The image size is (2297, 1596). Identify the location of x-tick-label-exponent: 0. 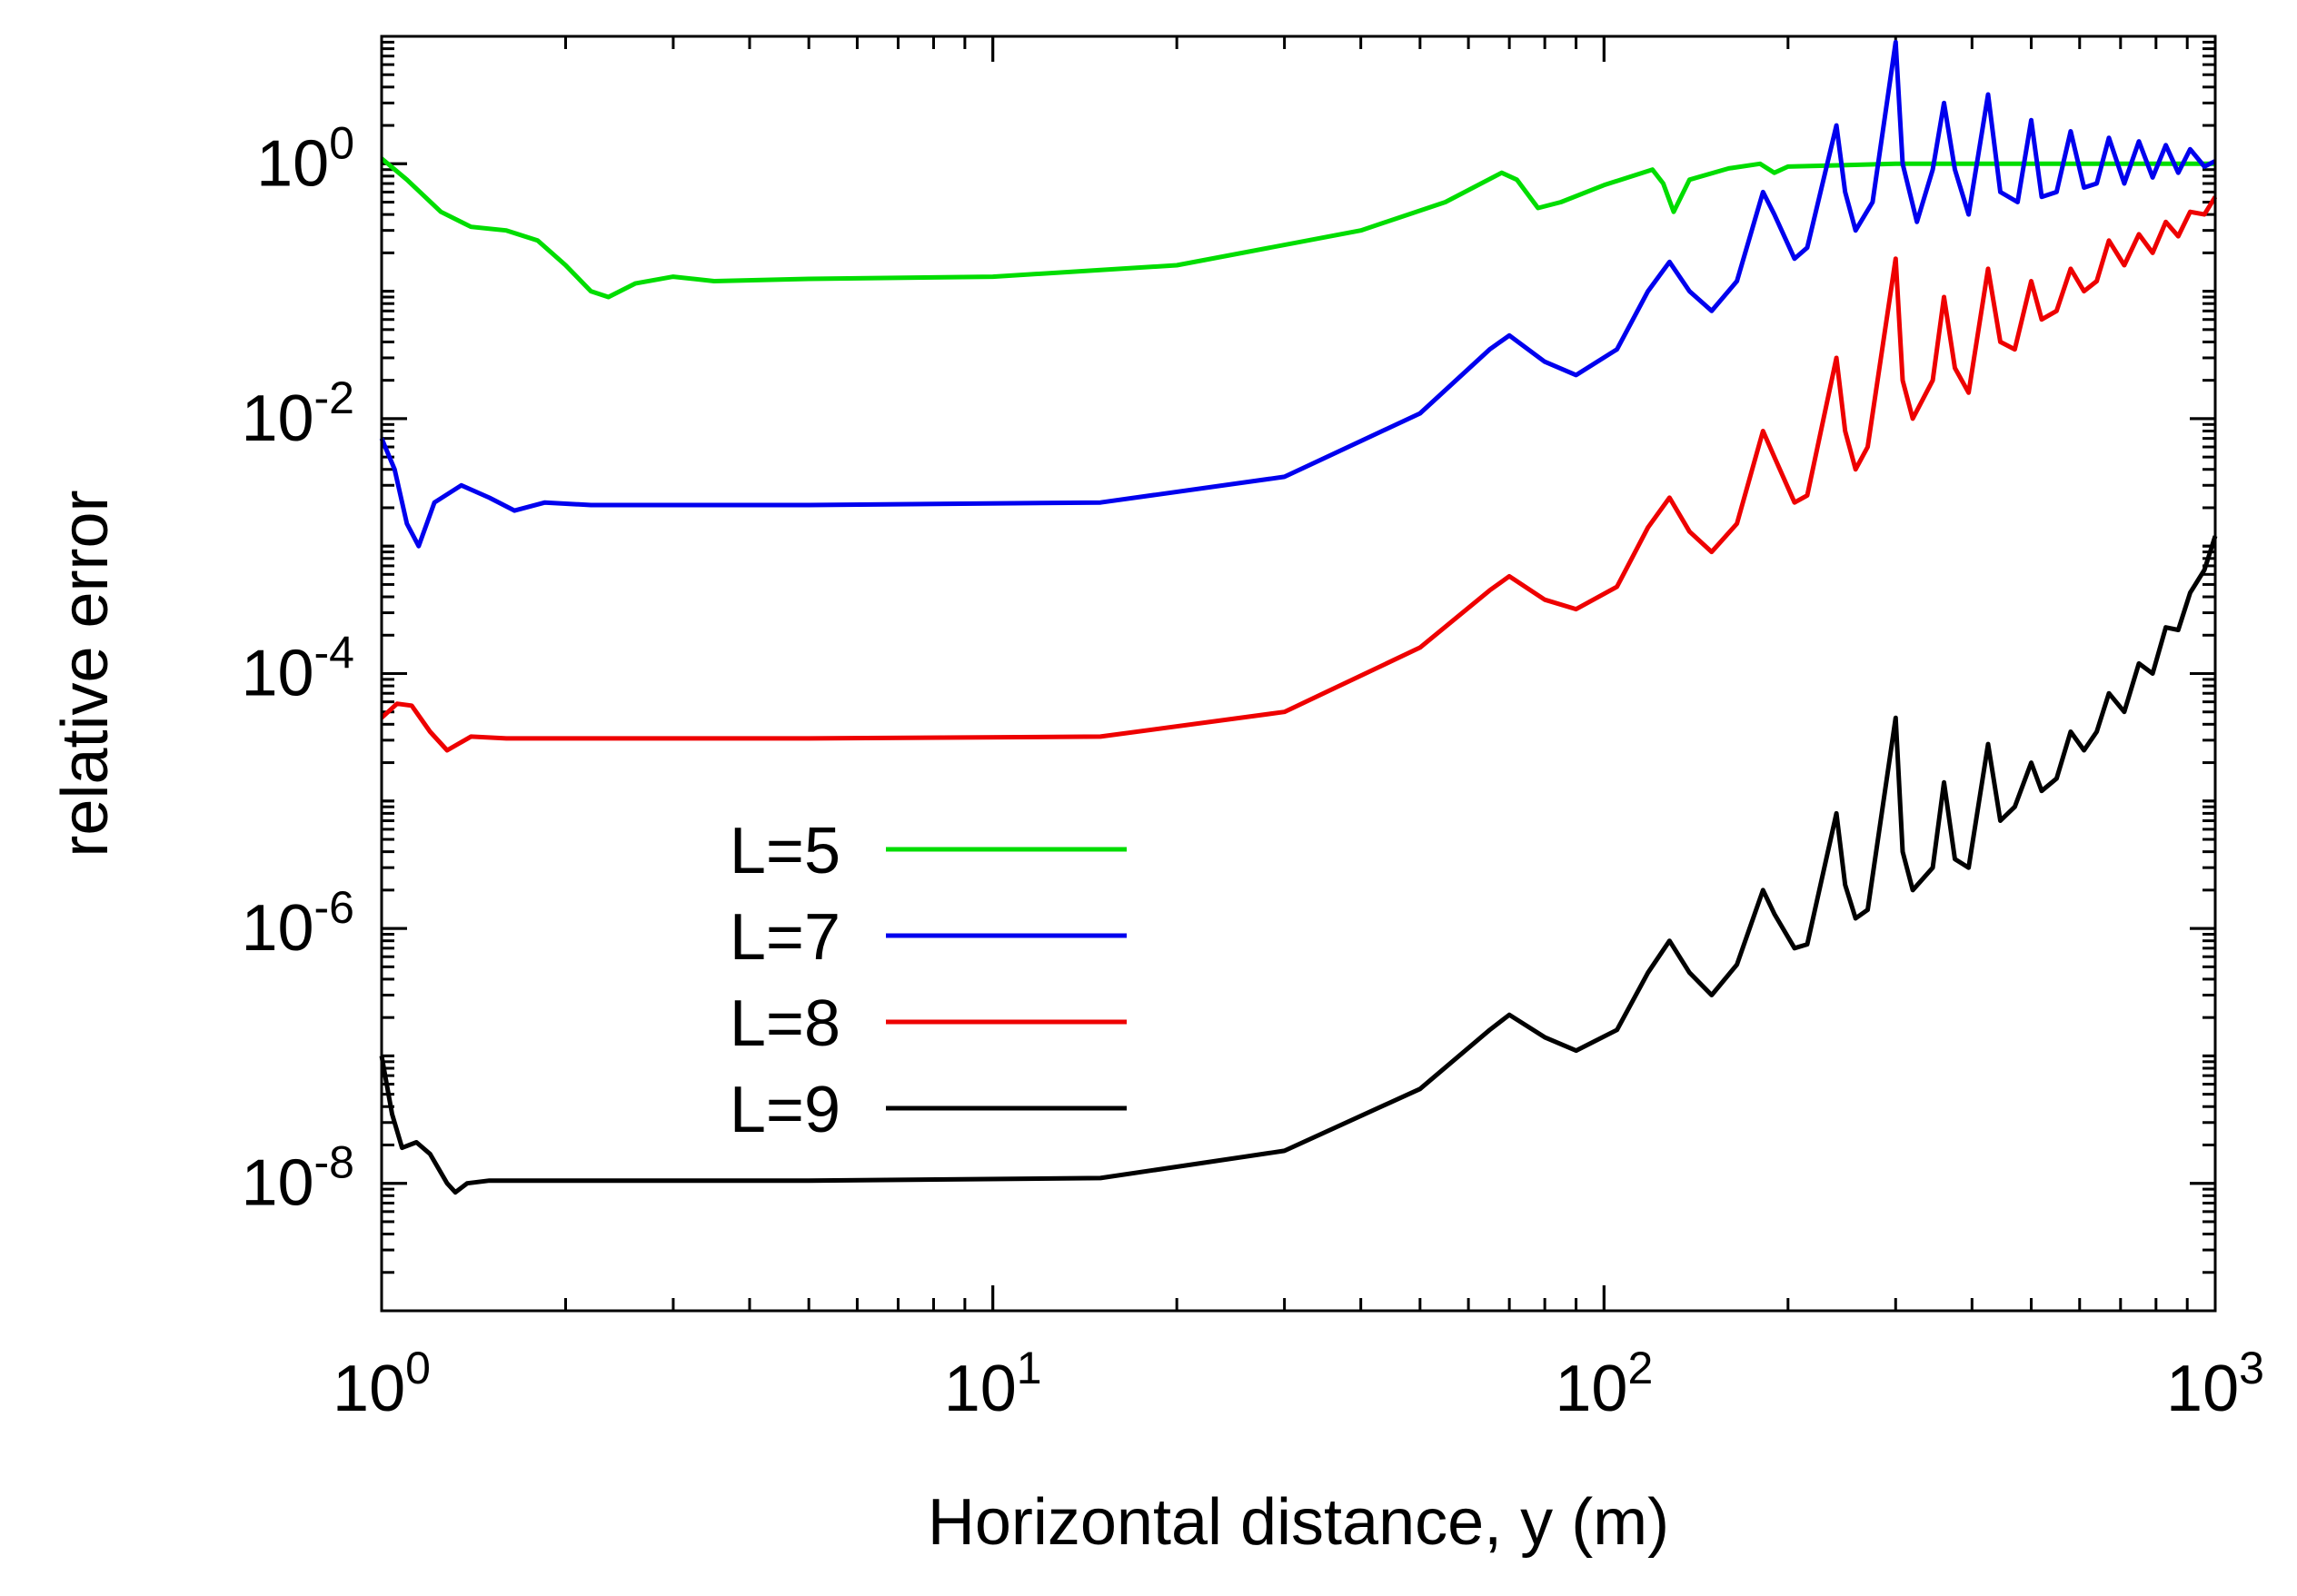
(418, 1368).